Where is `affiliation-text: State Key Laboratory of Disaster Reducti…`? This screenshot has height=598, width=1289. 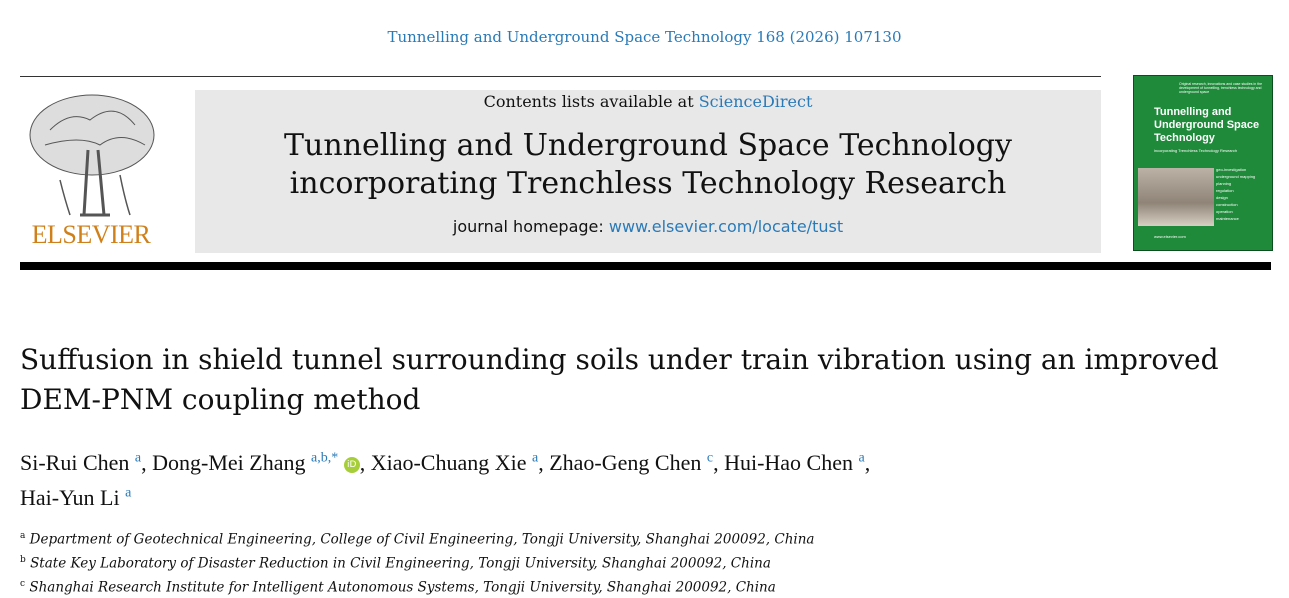
affiliation-text: State Key Laboratory of Disaster Reducti… is located at coordinates (400, 563).